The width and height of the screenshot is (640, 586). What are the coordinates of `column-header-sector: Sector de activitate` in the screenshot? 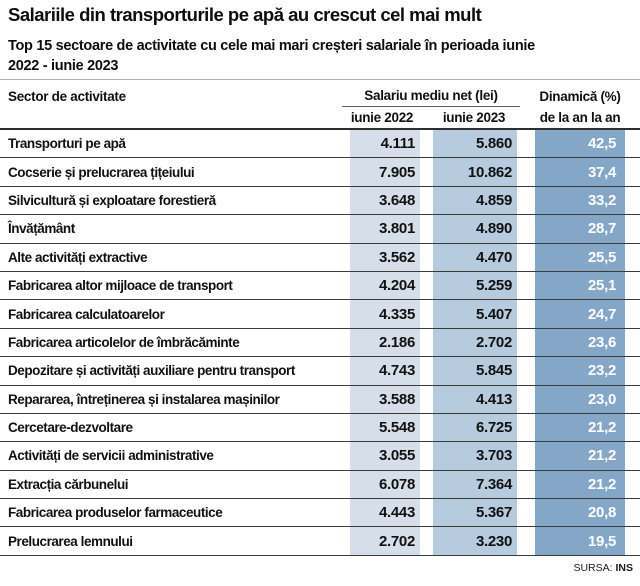 It's located at (67, 96).